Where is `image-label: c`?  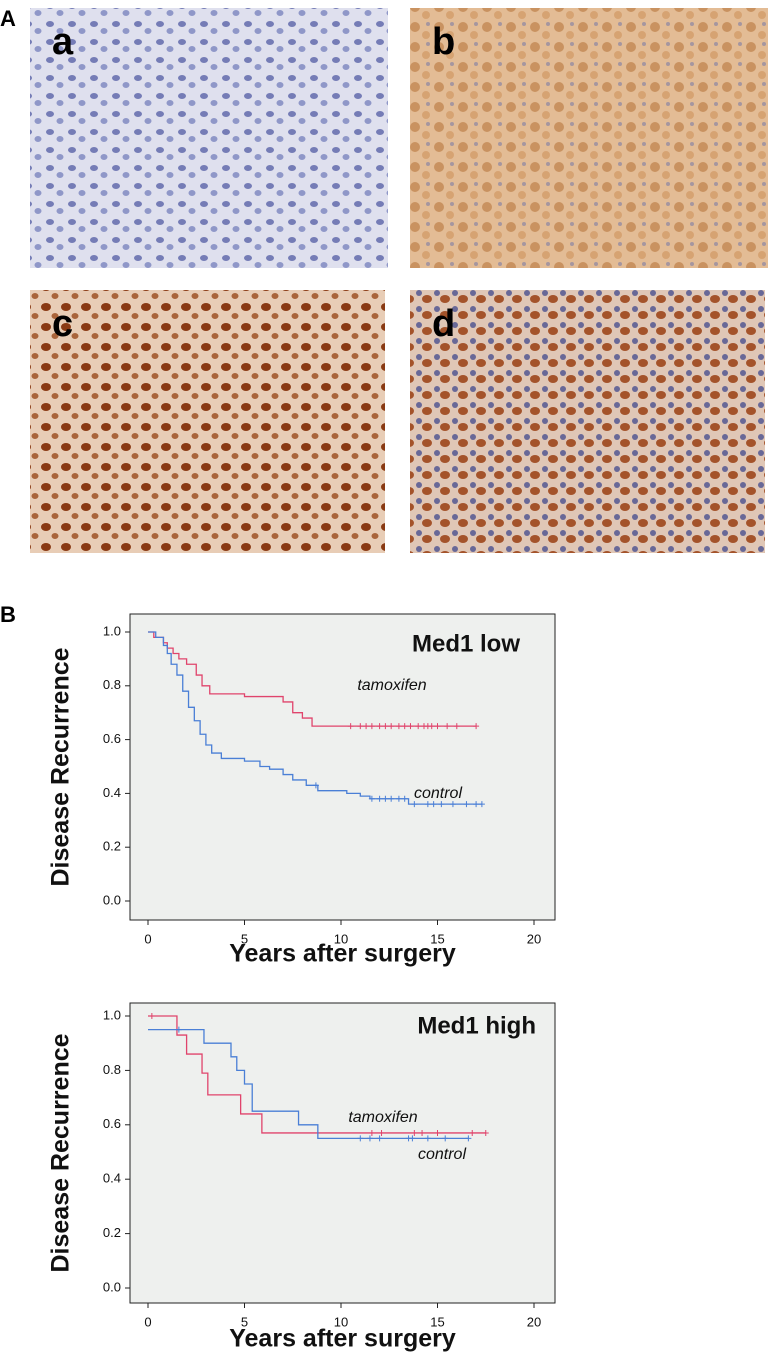
image-label: c is located at coordinates (62, 324).